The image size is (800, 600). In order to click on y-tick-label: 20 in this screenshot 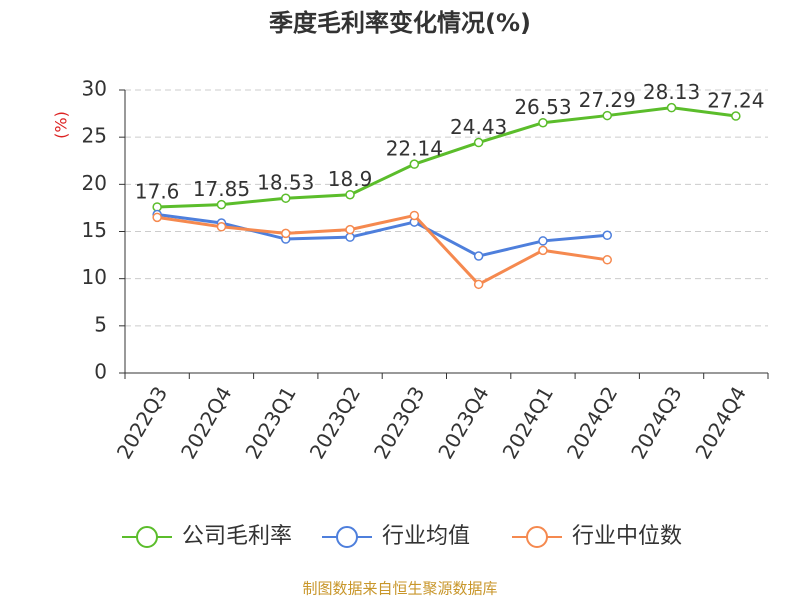, I will do `click(94, 183)`.